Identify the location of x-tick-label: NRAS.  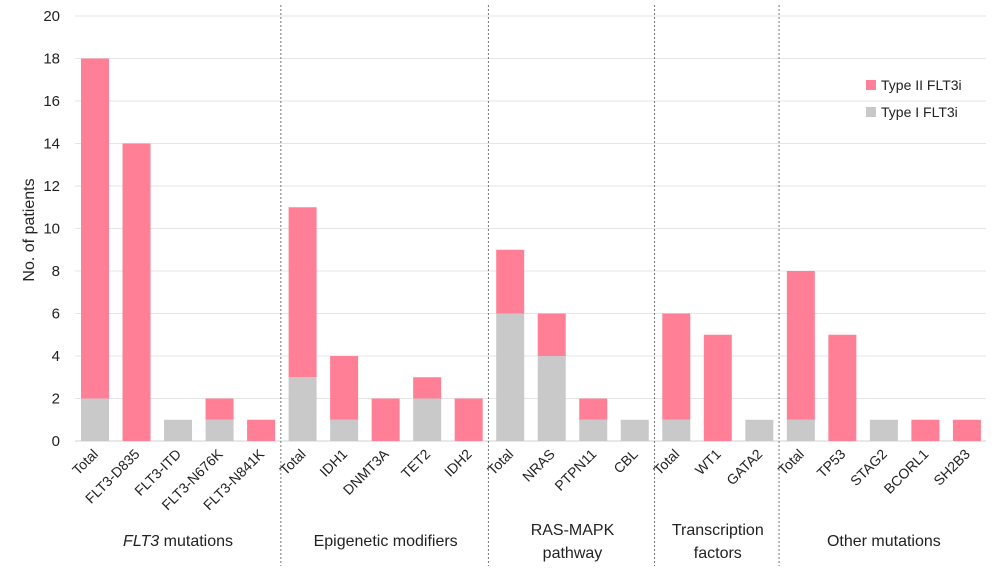
(538, 465).